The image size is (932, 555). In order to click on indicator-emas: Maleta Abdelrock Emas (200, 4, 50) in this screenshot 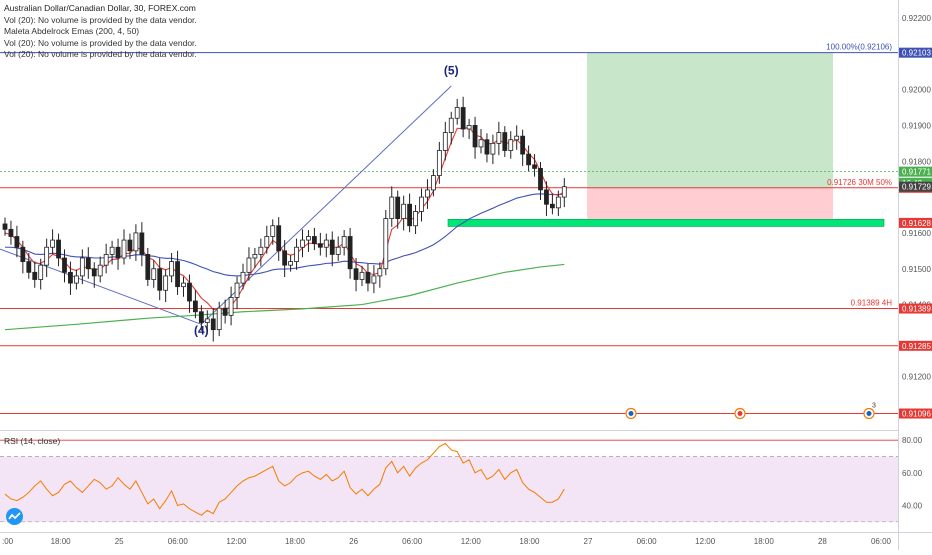, I will do `click(72, 31)`.